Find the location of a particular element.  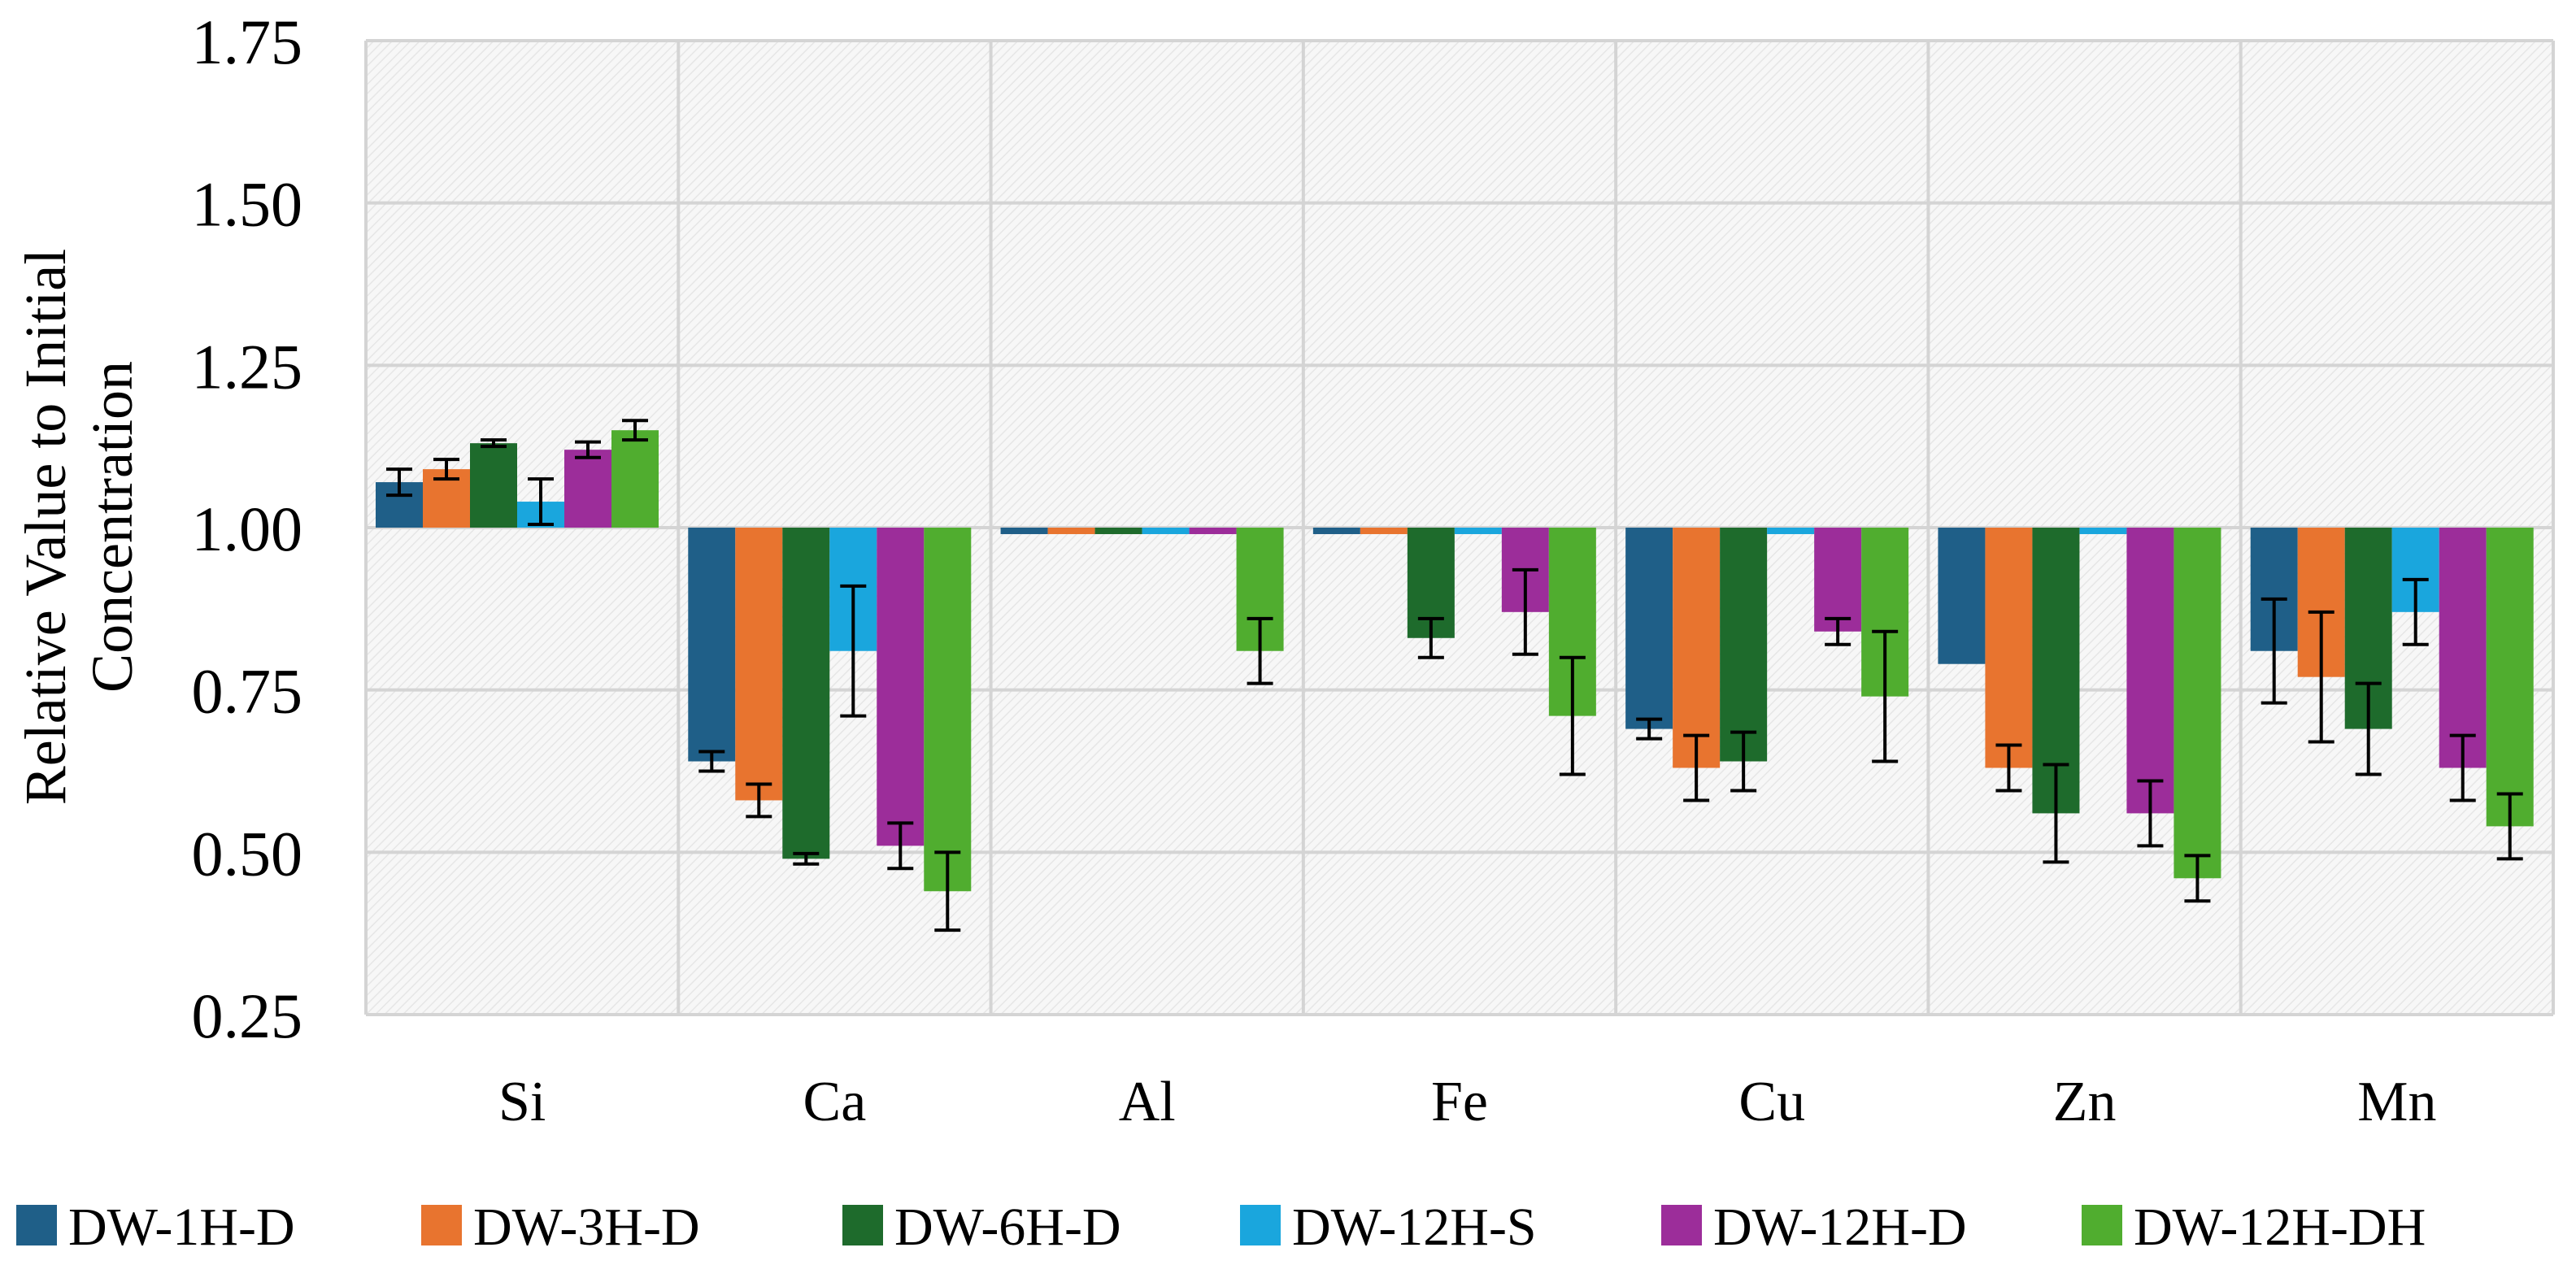

legend-label: DW-12H-DH is located at coordinates (2280, 1227).